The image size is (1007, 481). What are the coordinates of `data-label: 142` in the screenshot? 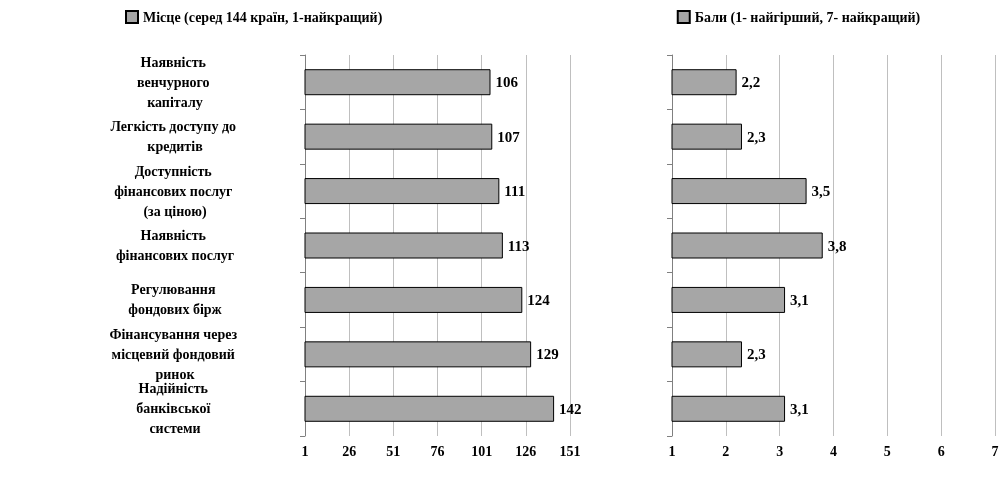 It's located at (570, 408).